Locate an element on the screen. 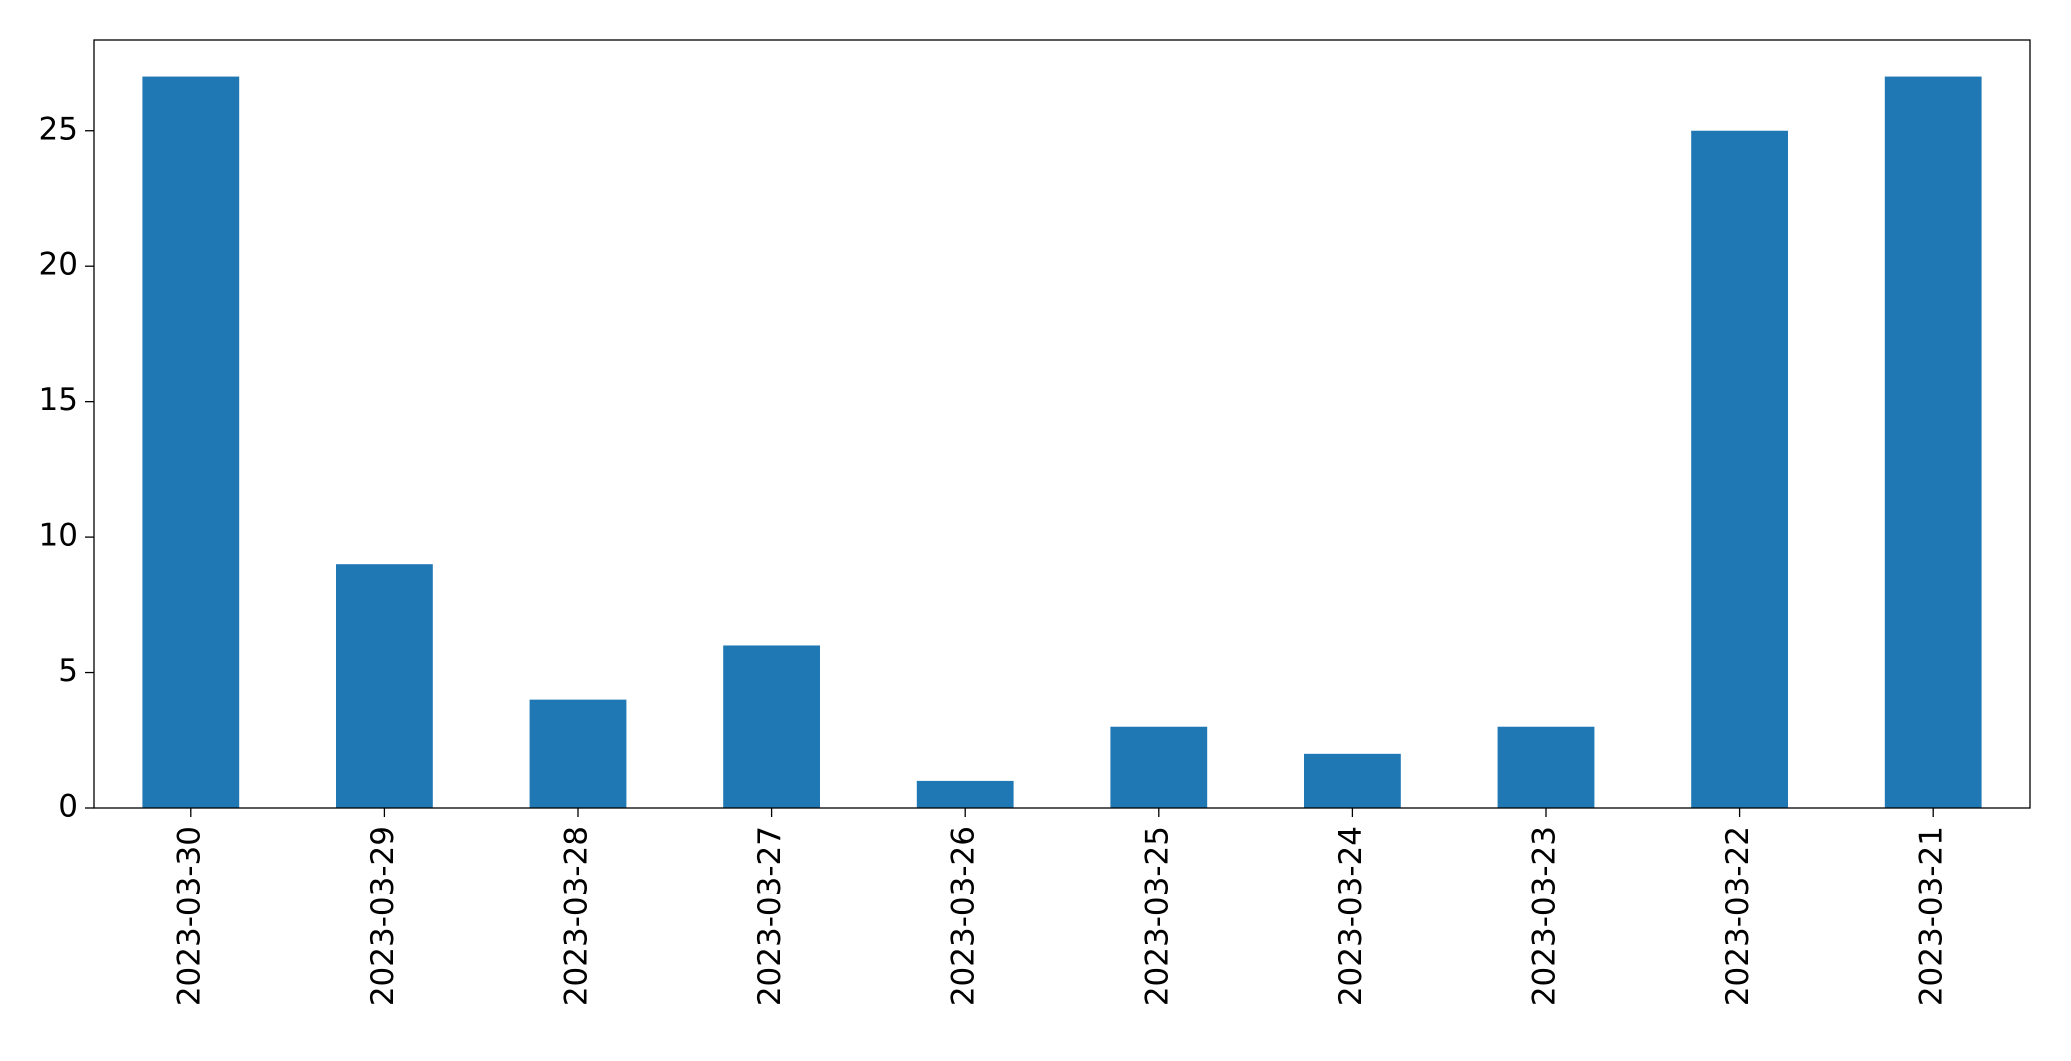 Image resolution: width=2071 pixels, height=1061 pixels. y-tick-label: 25 is located at coordinates (58, 129).